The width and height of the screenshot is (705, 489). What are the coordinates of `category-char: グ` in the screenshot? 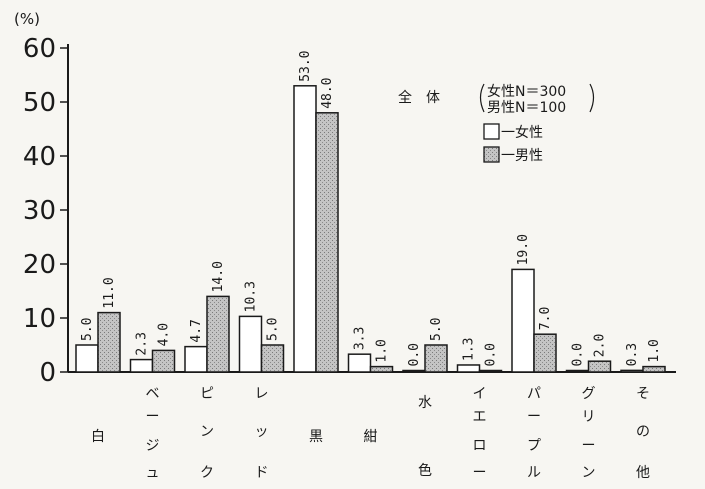 It's located at (589, 394).